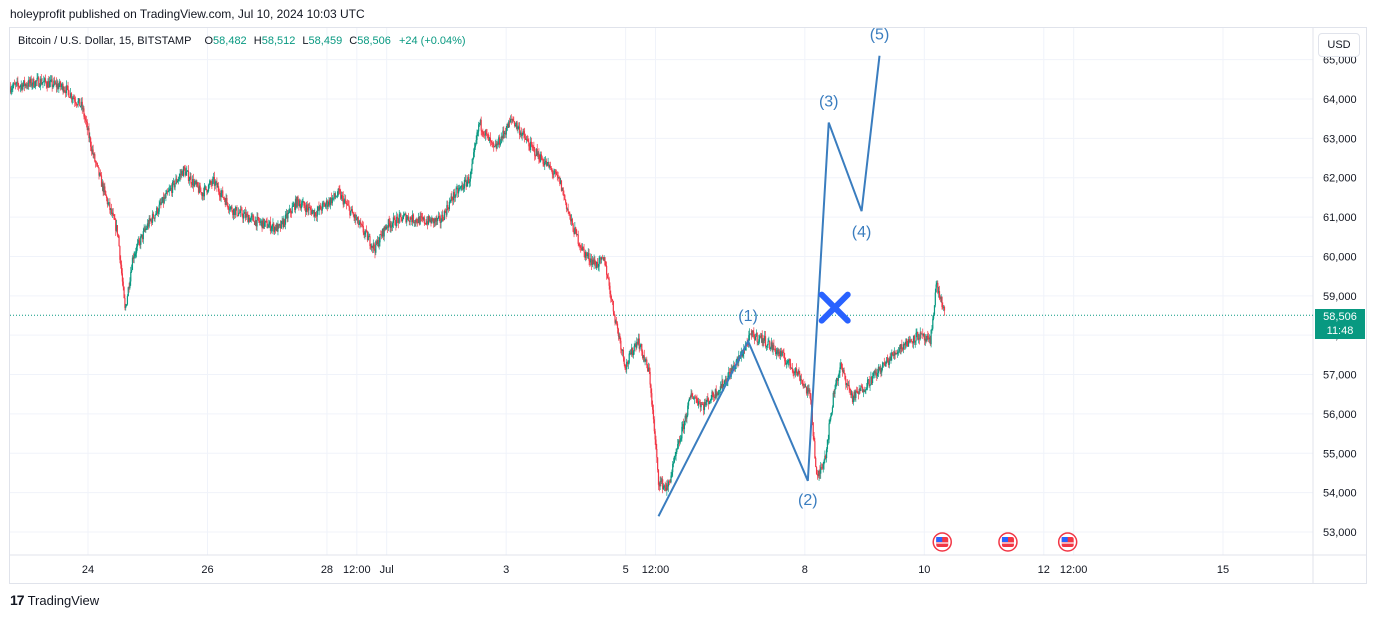  Describe the element at coordinates (834, 307) in the screenshot. I see `cross-icon` at that location.